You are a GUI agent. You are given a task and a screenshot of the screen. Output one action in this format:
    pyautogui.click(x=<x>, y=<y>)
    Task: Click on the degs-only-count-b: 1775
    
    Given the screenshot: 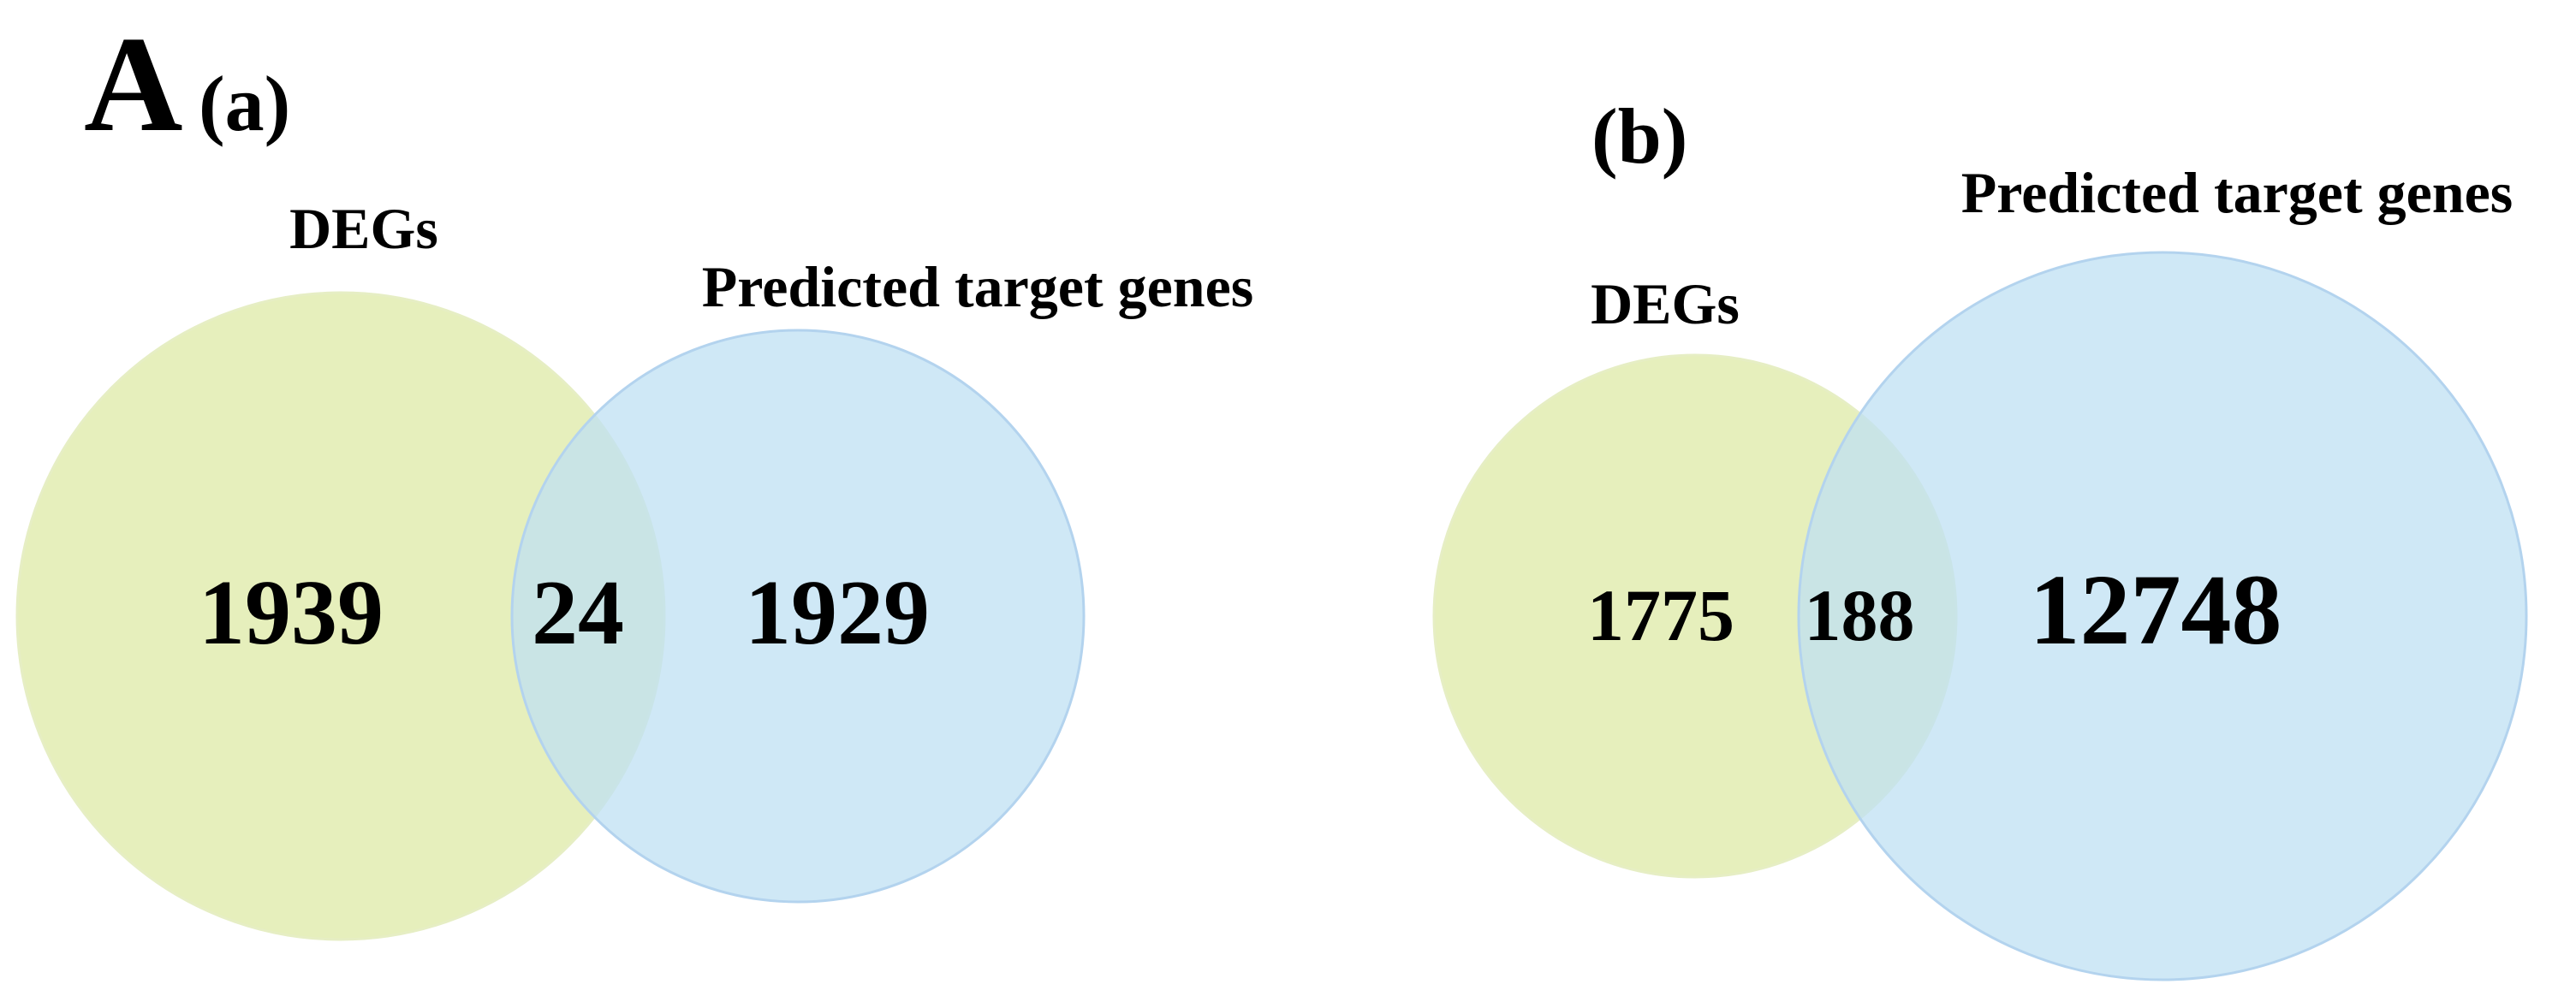 What is the action you would take?
    pyautogui.click(x=1661, y=615)
    